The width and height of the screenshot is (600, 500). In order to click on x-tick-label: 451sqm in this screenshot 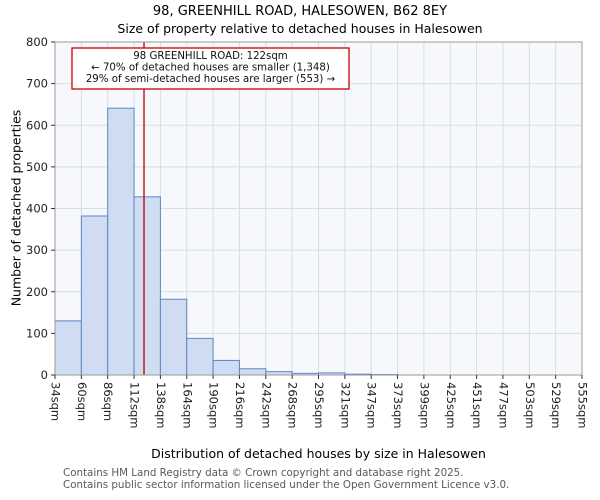, I will do `click(477, 405)`.